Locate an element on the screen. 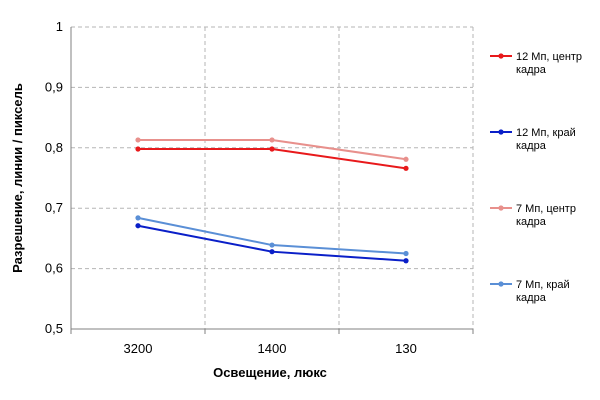 The image size is (600, 400). x-axis-title: Освещение, люкс is located at coordinates (270, 372).